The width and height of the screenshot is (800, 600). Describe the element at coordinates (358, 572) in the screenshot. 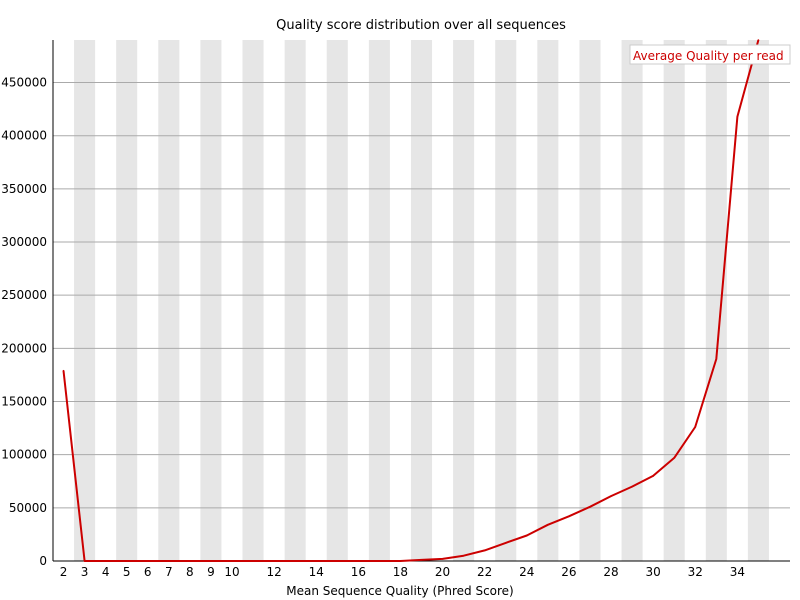

I see `x-tick-label-16: 16` at that location.